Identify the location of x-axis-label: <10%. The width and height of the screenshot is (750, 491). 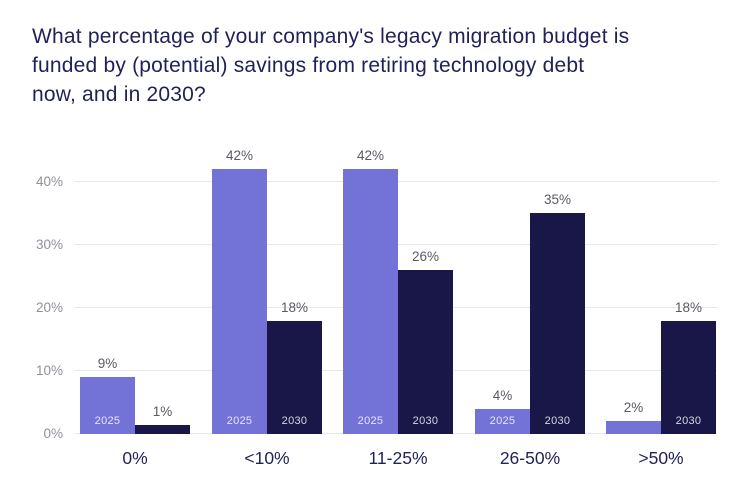
(267, 458).